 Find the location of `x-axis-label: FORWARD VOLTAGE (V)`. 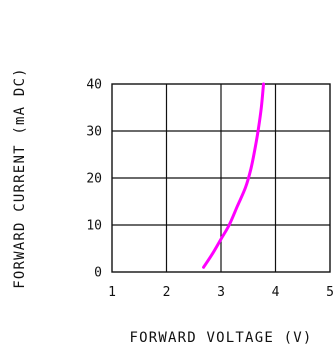

x-axis-label: FORWARD VOLTAGE (V) is located at coordinates (221, 338).